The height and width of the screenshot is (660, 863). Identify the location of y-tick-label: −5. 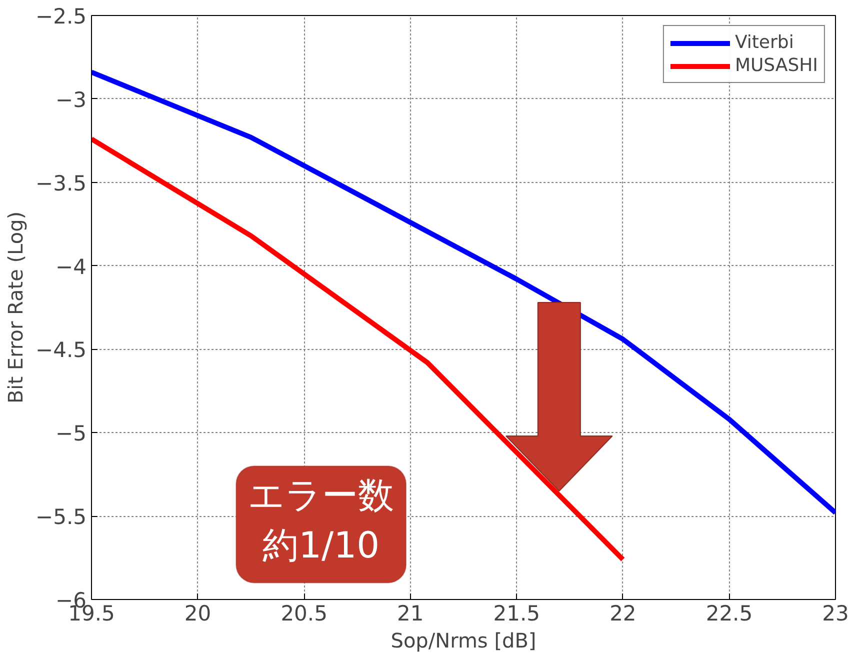
(71, 434).